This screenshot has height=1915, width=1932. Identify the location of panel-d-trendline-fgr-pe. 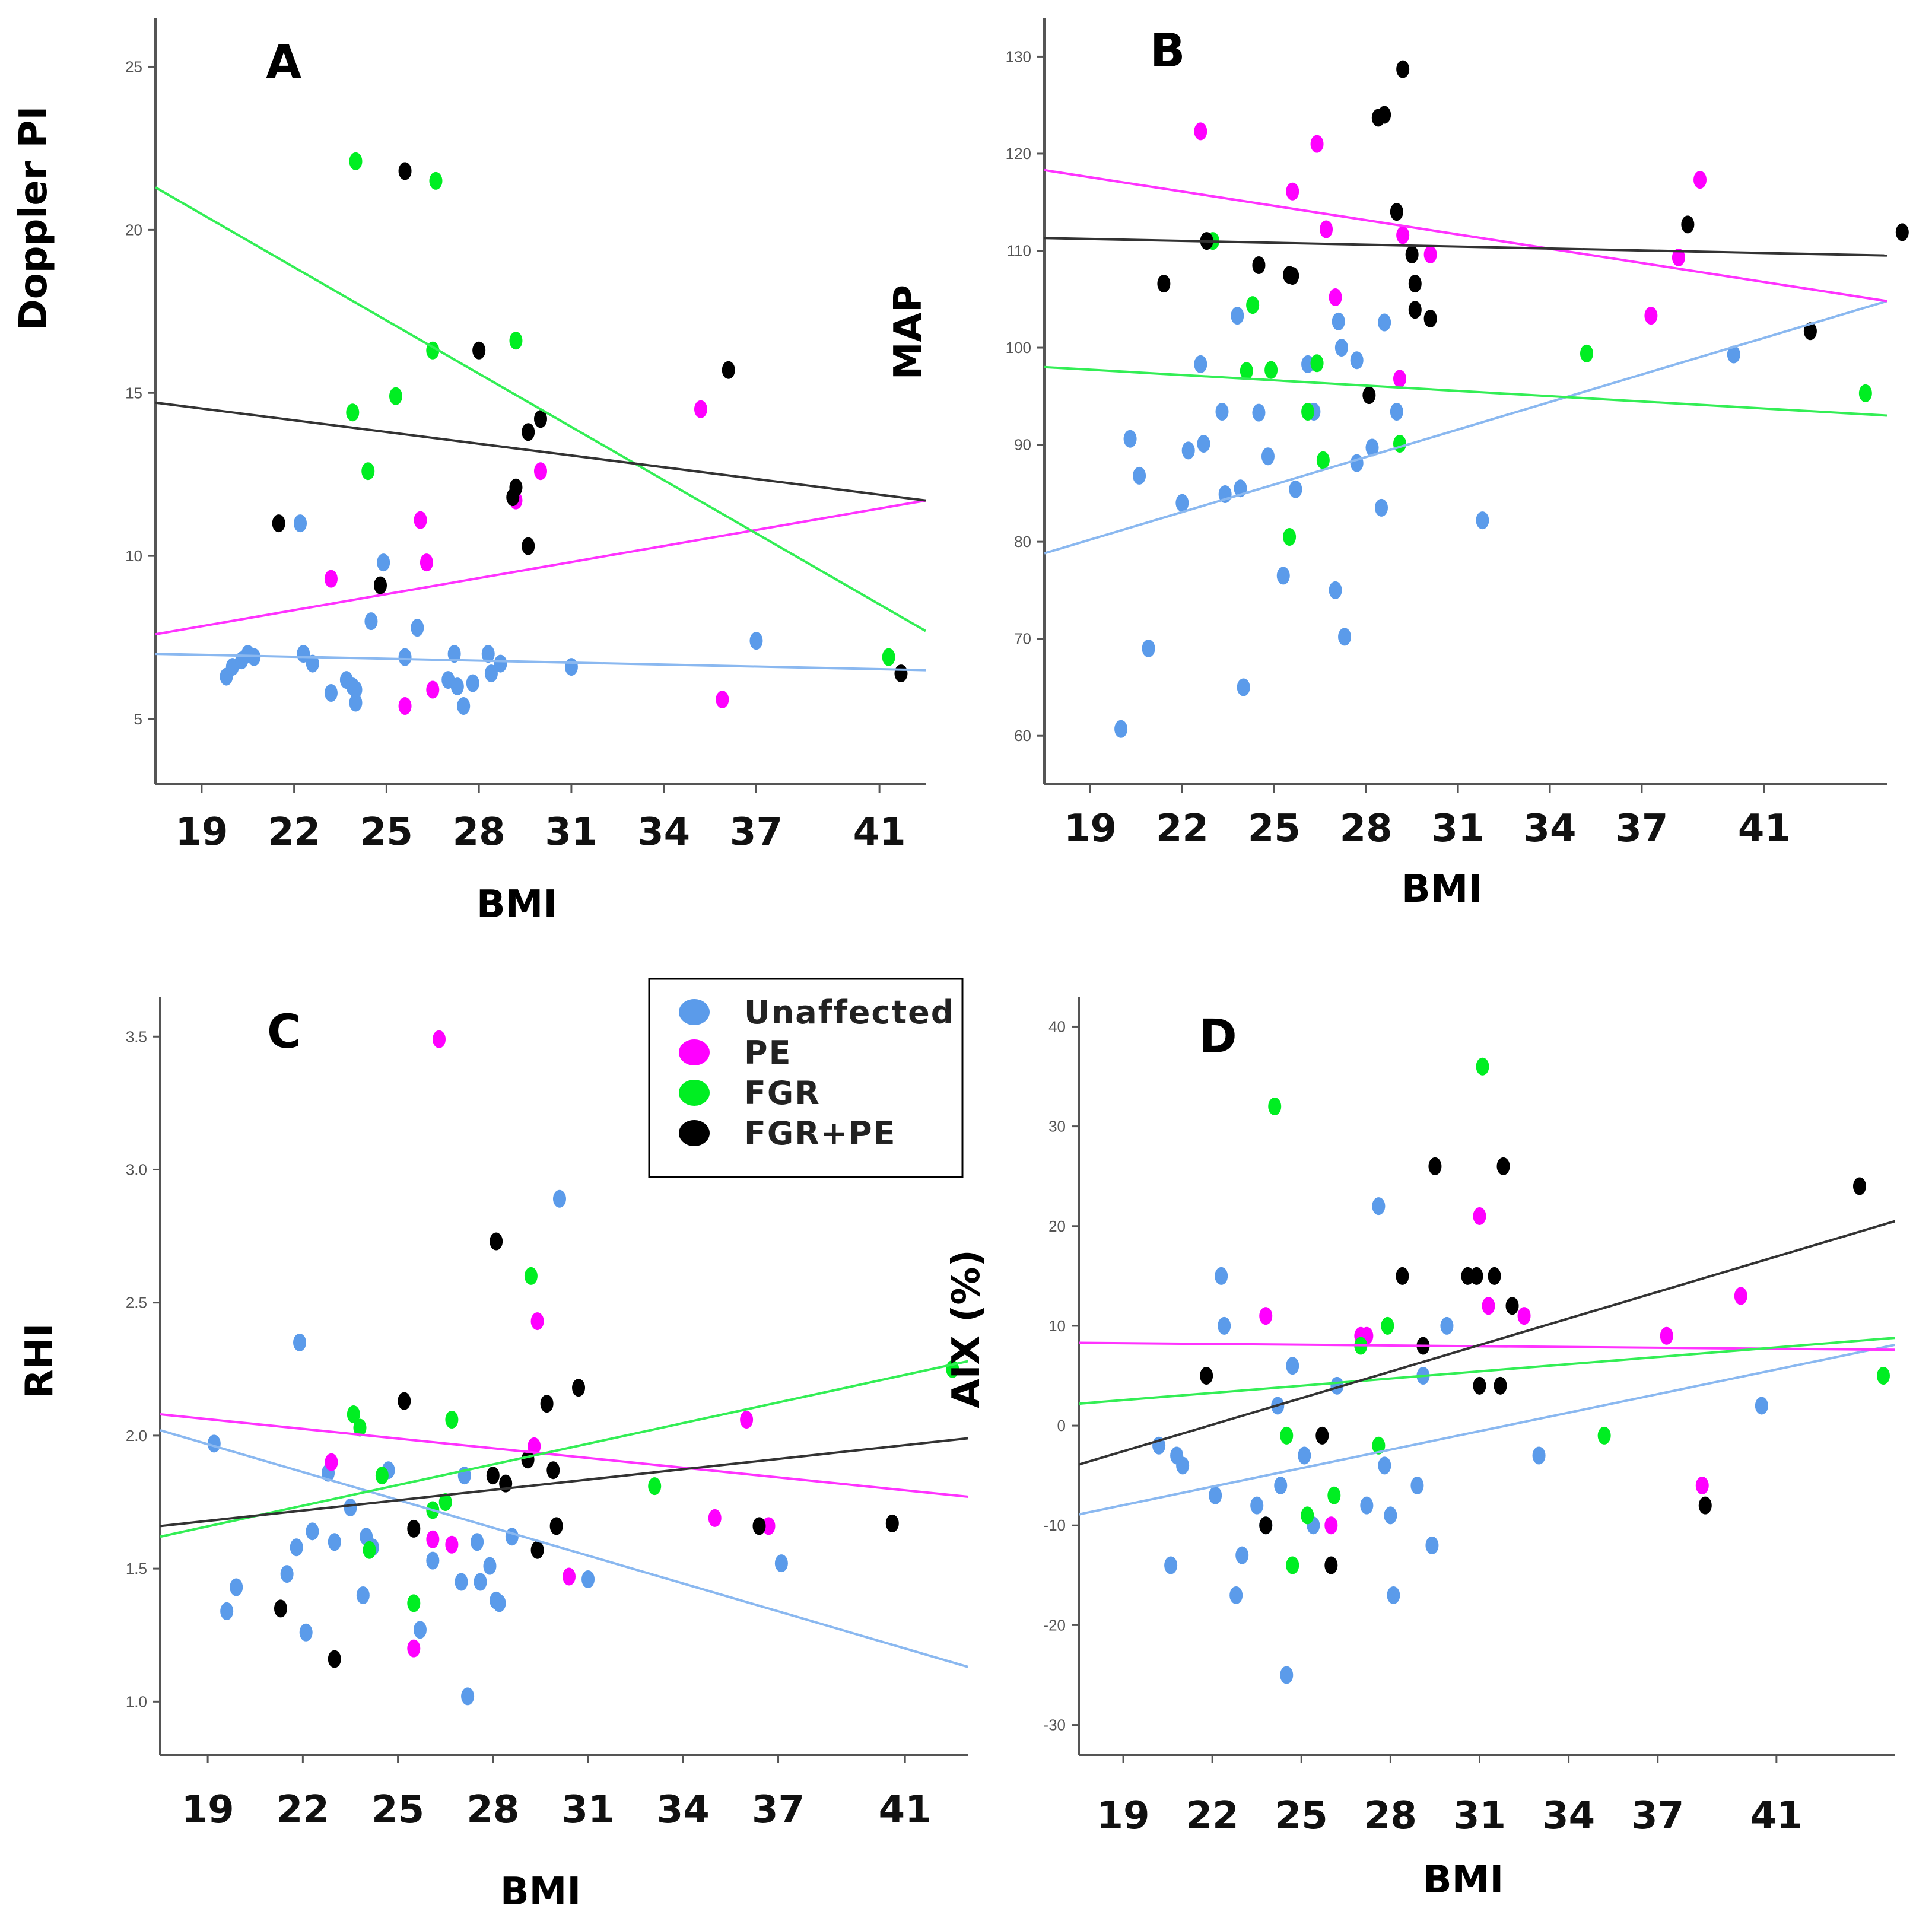
(1487, 1343).